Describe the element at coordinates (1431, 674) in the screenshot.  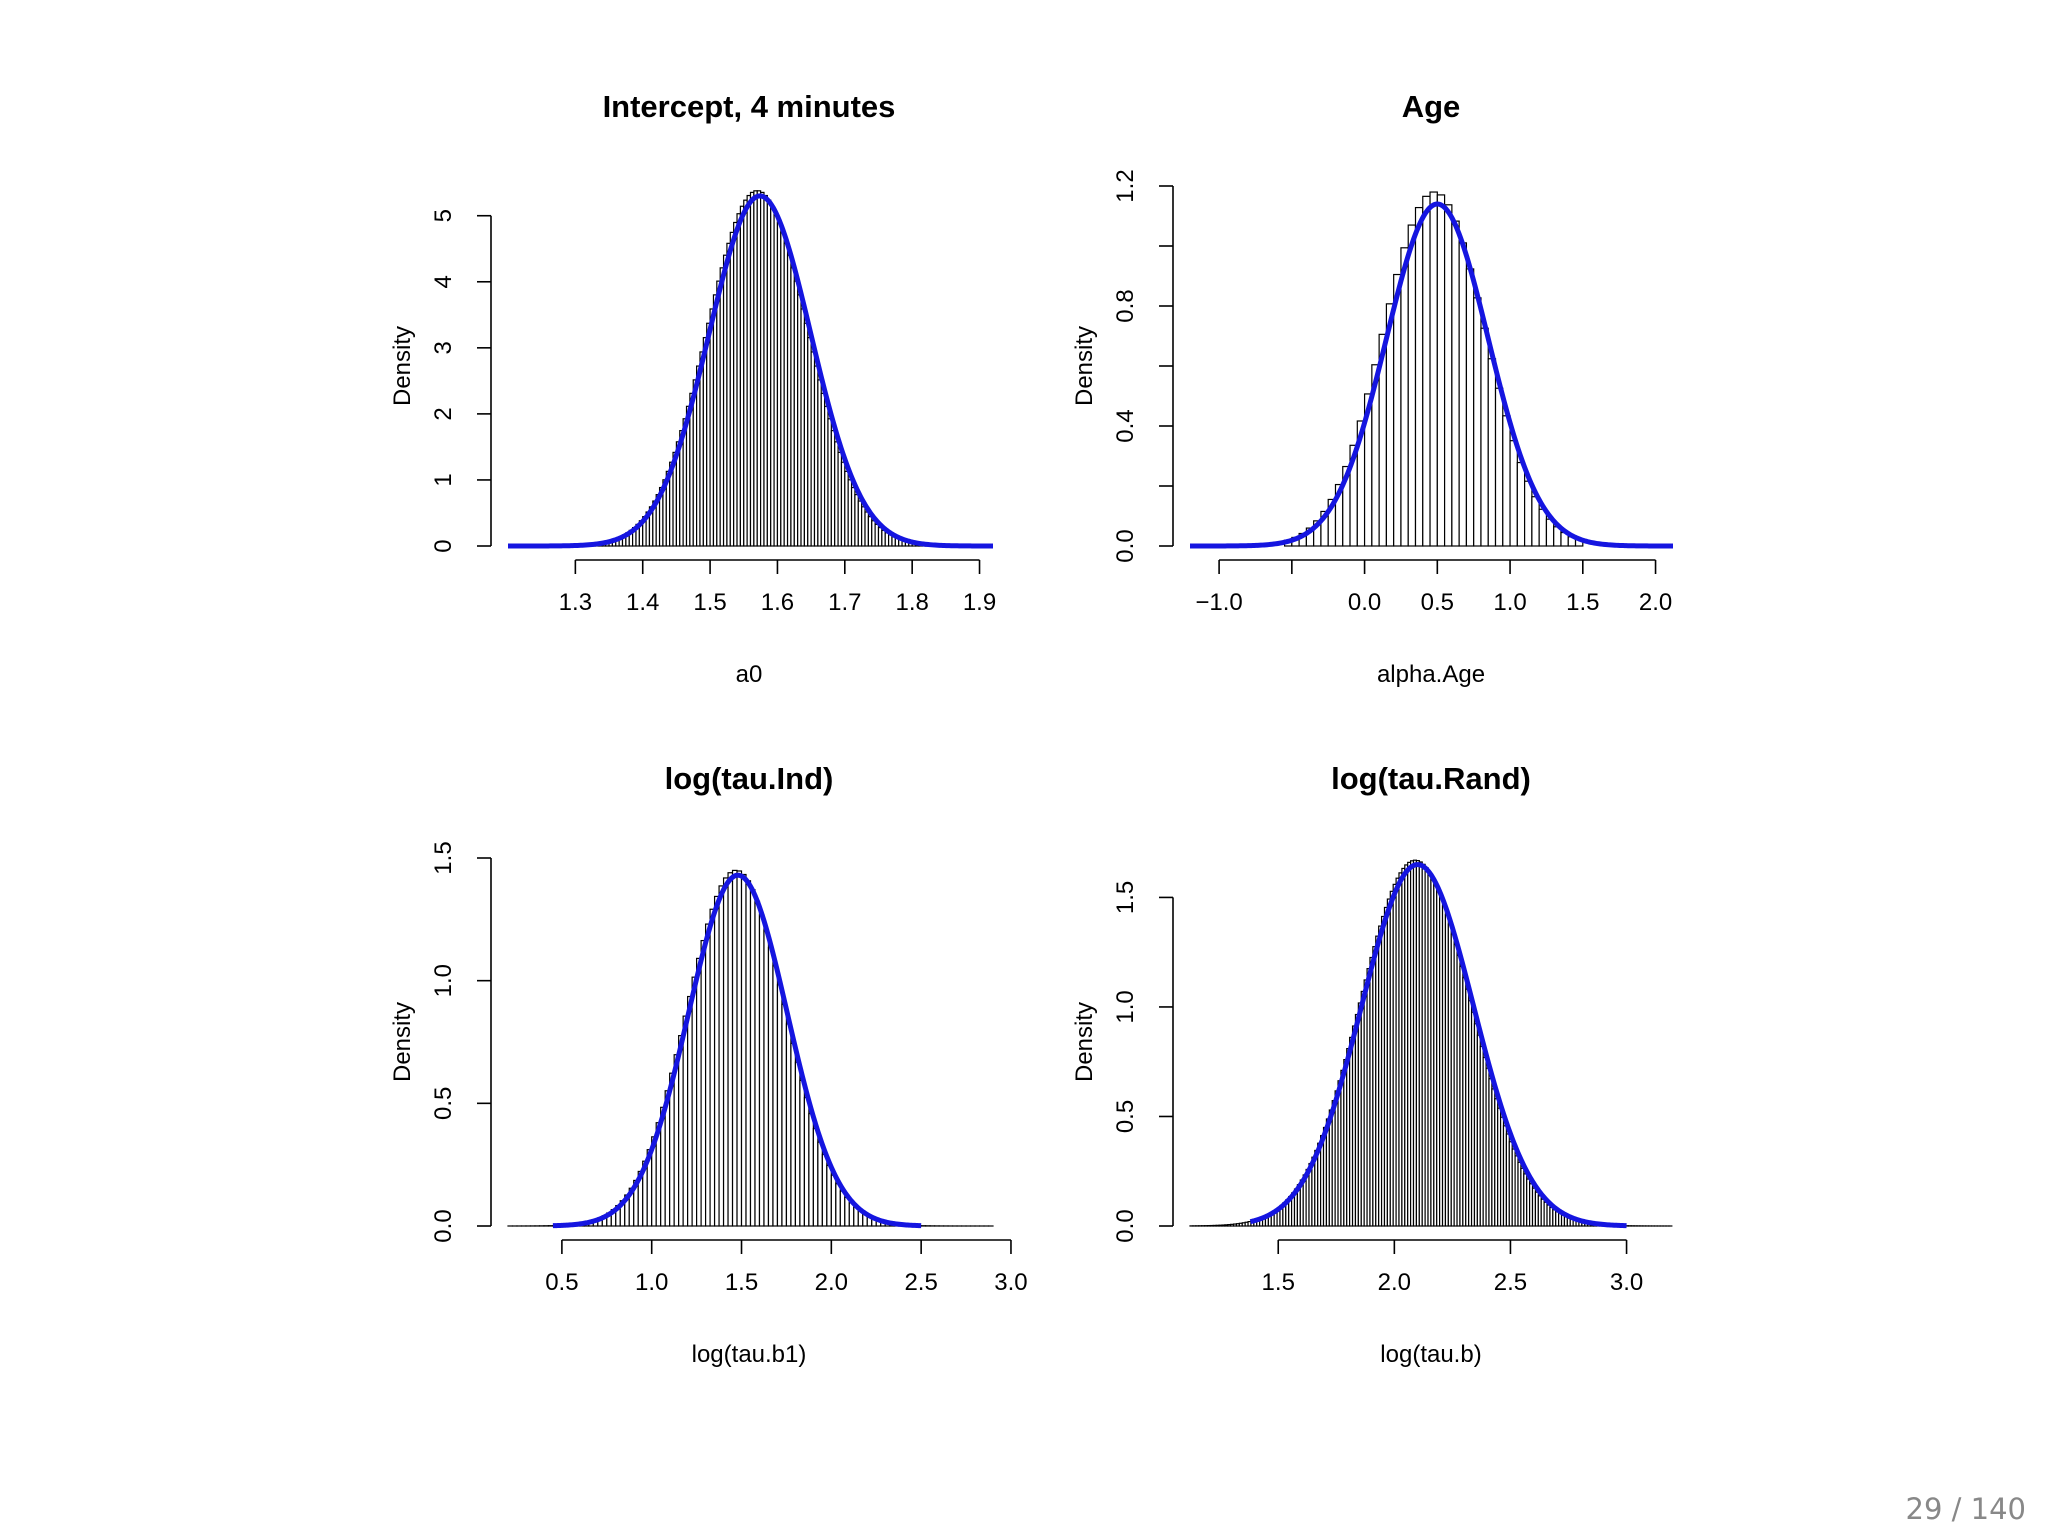
I see `x-axis-label: alpha.Age` at that location.